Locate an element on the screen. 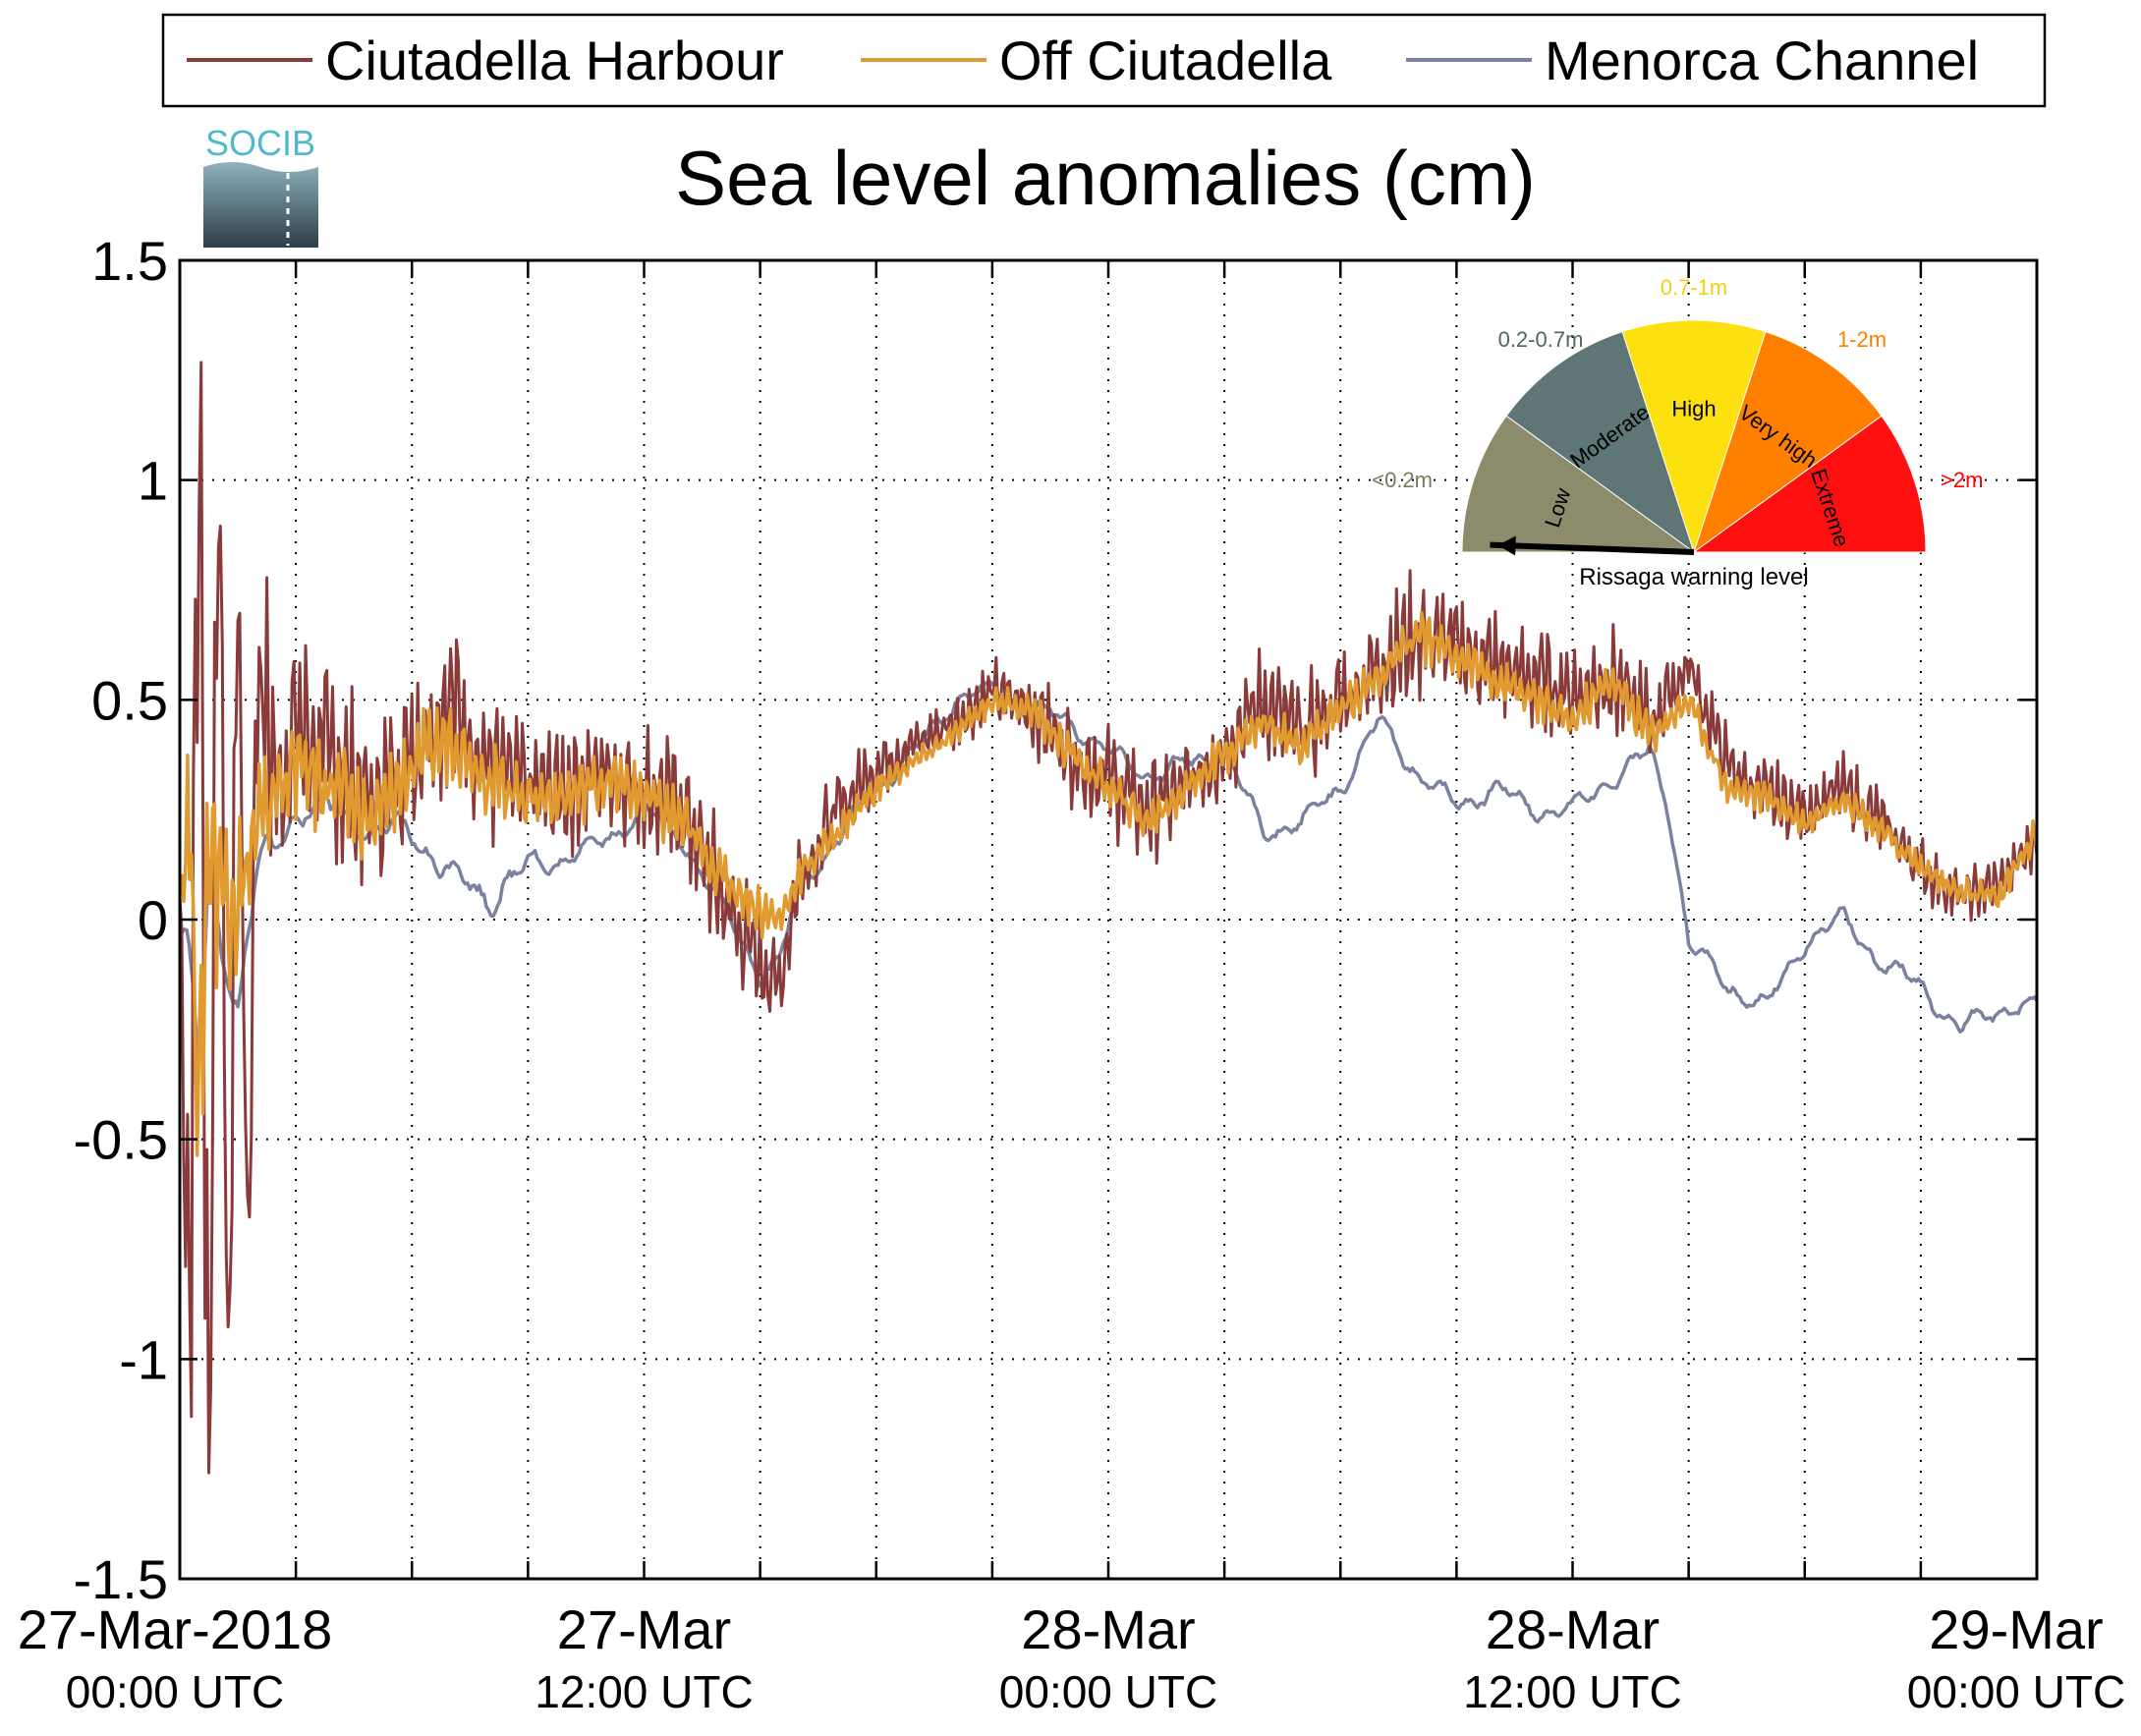 The width and height of the screenshot is (2141, 1736). gauge-segments is located at coordinates (1694, 436).